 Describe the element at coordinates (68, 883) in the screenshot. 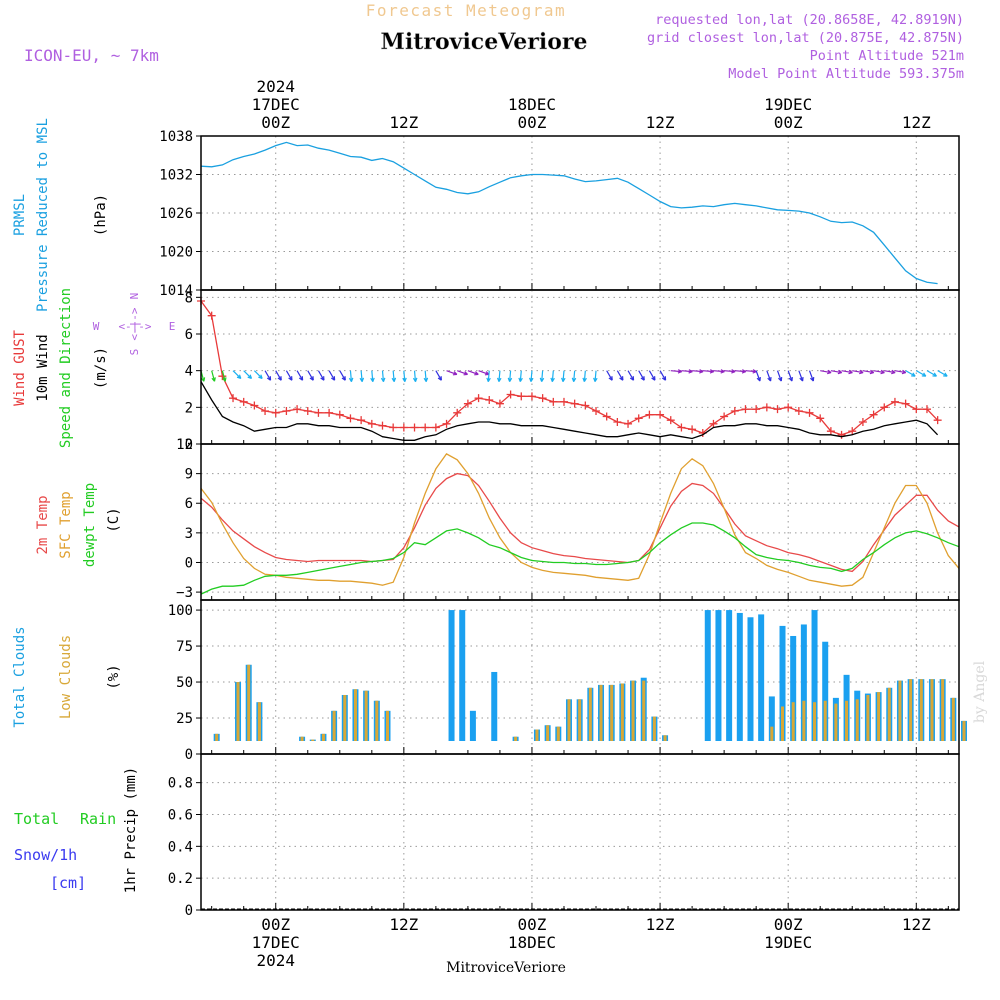

I see `precip-label-cm: [cm]` at that location.